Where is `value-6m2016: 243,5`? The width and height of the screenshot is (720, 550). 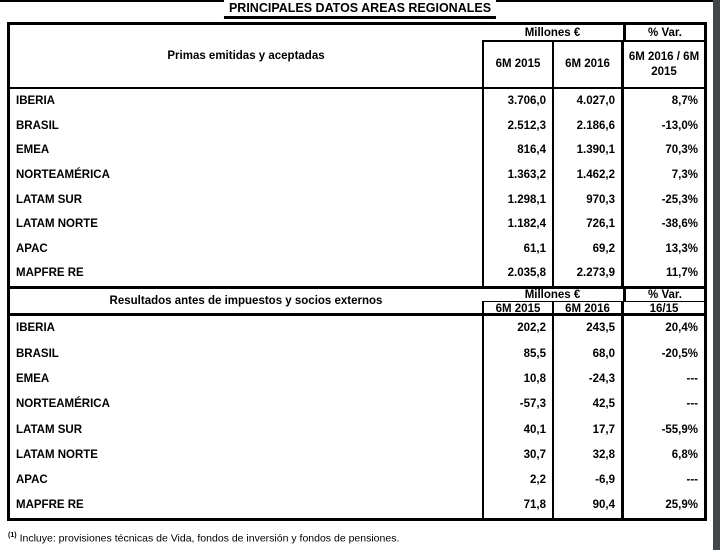 value-6m2016: 243,5 is located at coordinates (586, 328).